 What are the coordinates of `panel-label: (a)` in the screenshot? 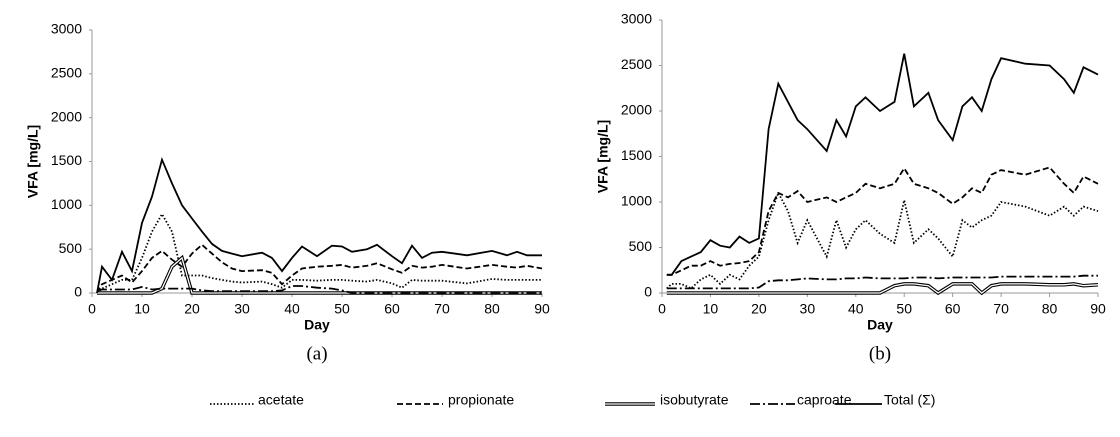 It's located at (316, 353).